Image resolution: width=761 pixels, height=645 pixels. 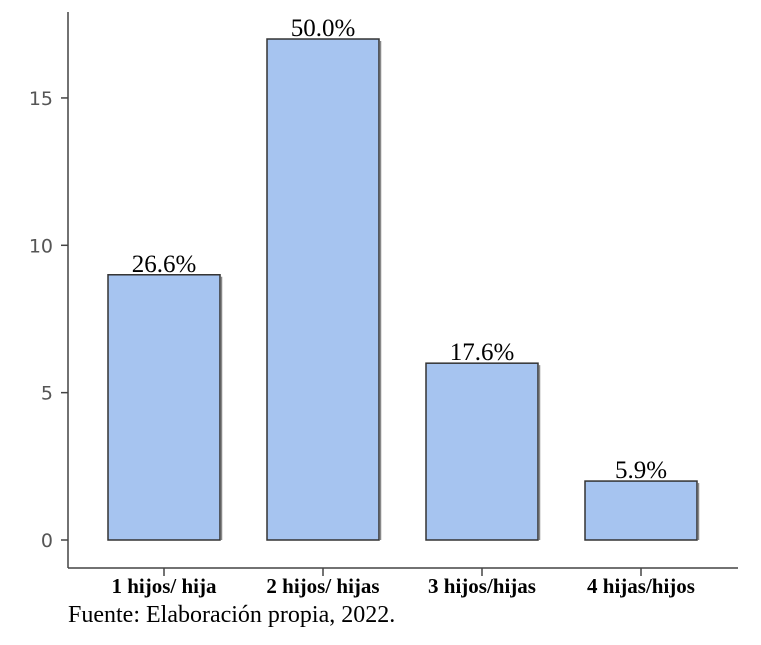 What do you see at coordinates (47, 394) in the screenshot?
I see `y-tick-label: 5` at bounding box center [47, 394].